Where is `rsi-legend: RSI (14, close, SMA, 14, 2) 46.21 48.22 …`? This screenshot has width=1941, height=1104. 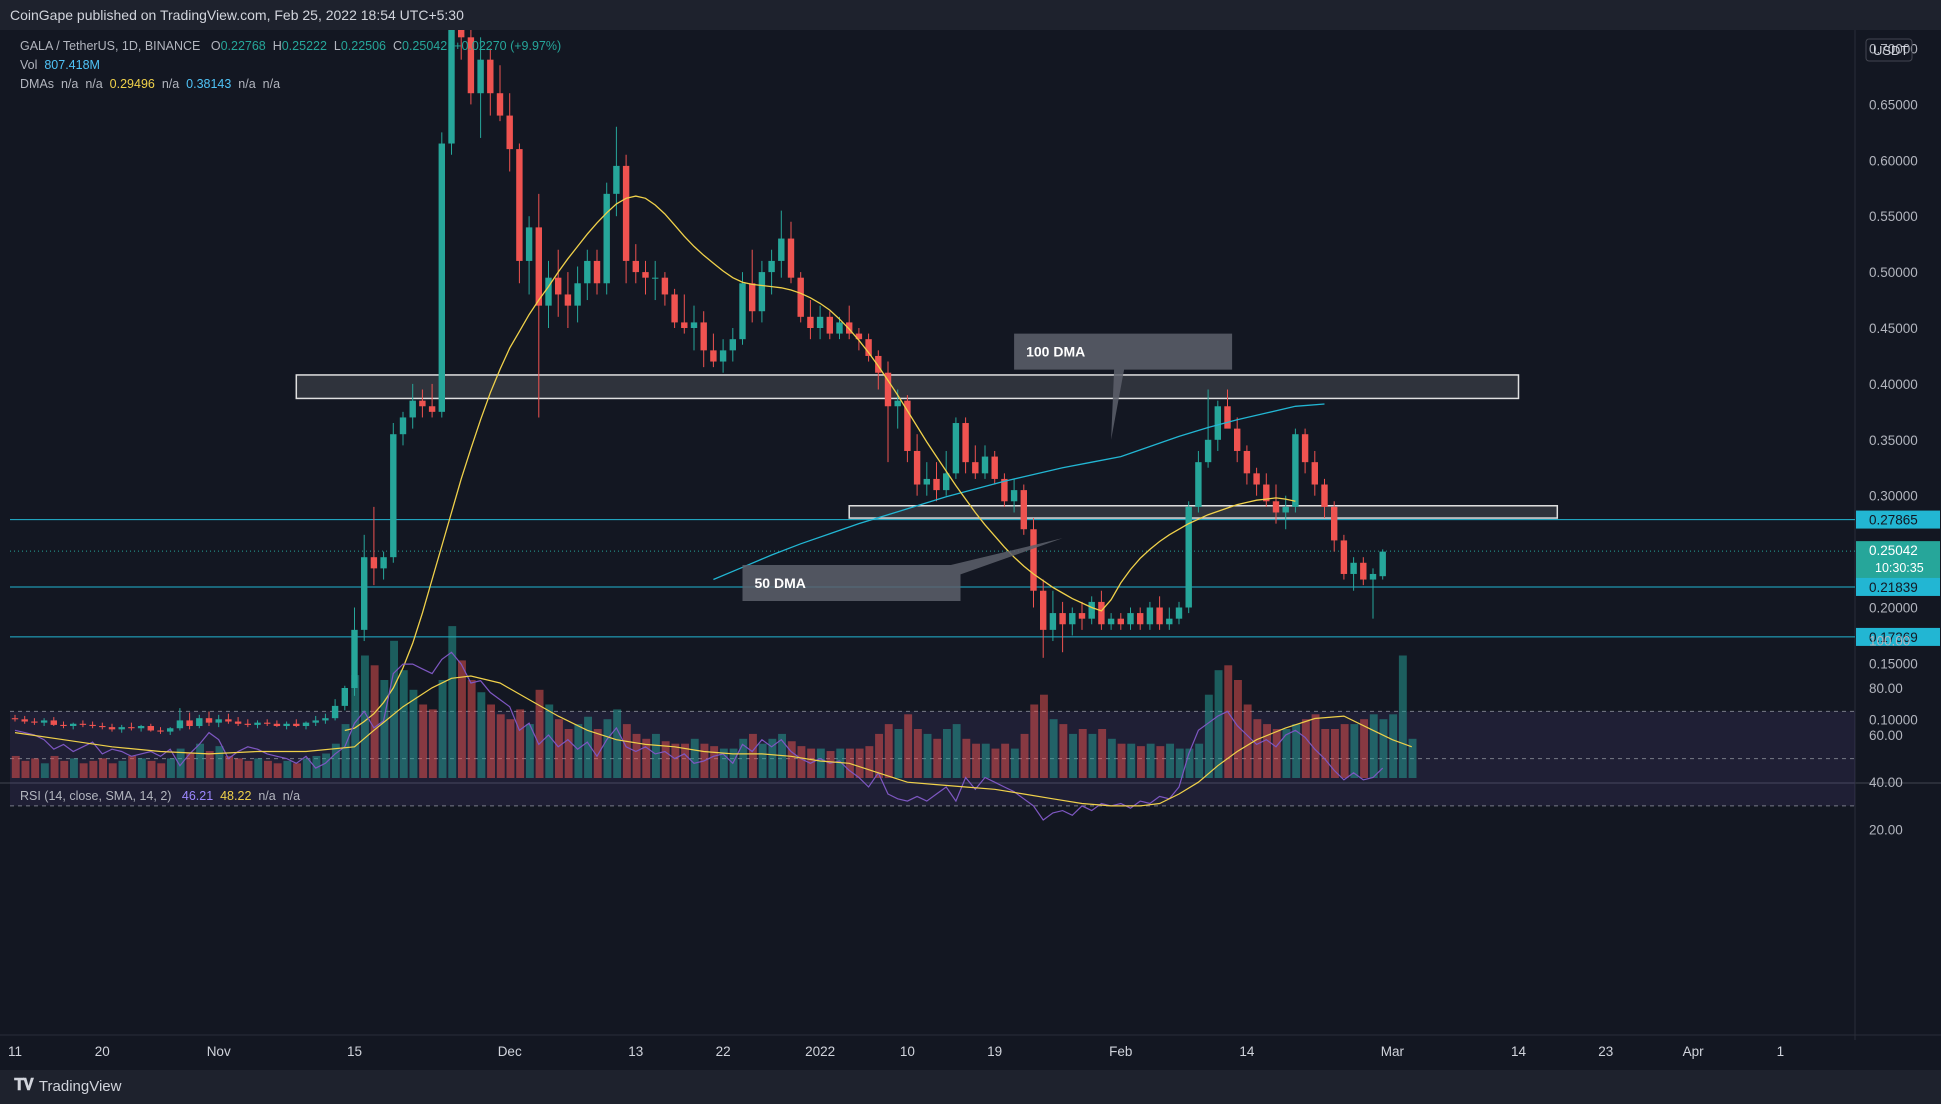 rsi-legend: RSI (14, close, SMA, 14, 2) 46.21 48.22 … is located at coordinates (160, 796).